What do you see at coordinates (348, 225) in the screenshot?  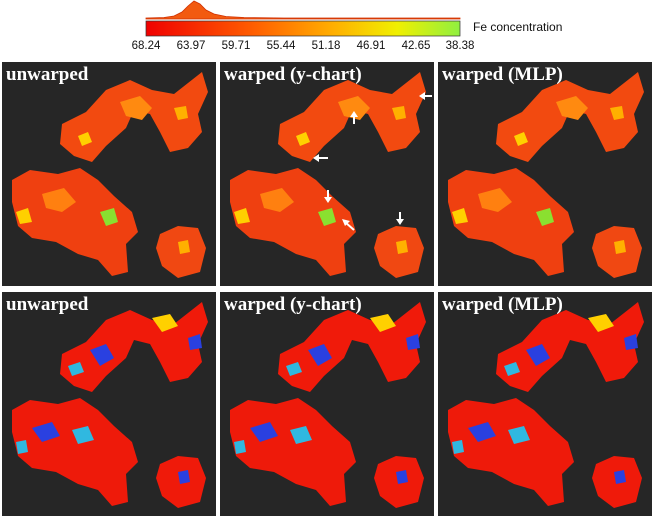 I see `arrow-upleft-icon` at bounding box center [348, 225].